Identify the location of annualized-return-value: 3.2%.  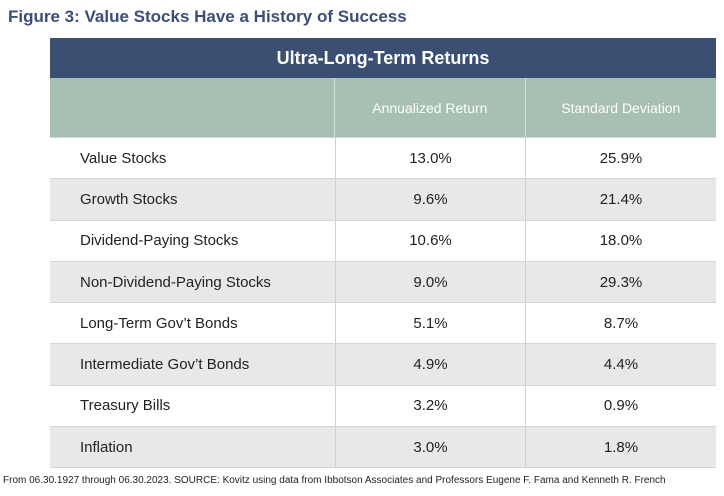
(430, 406).